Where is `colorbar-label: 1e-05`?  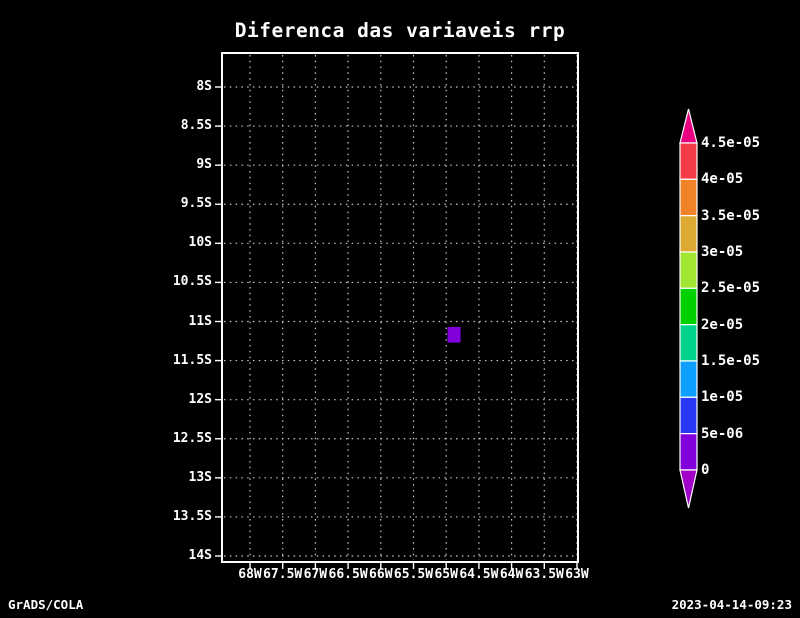 colorbar-label: 1e-05 is located at coordinates (722, 397).